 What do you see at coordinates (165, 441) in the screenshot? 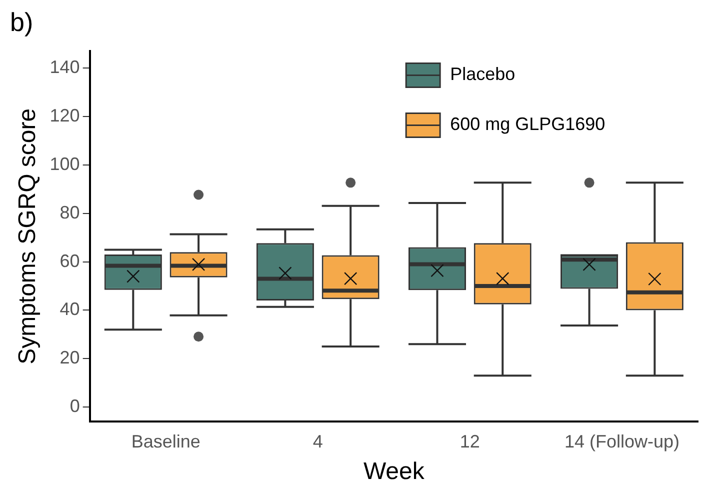
I see `x-tick-label: Baseline` at bounding box center [165, 441].